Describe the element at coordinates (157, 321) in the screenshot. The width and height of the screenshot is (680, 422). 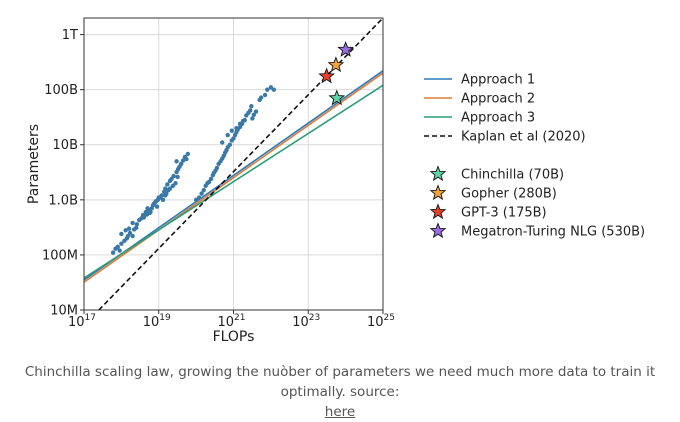
I see `x-tick-label: 1019` at that location.